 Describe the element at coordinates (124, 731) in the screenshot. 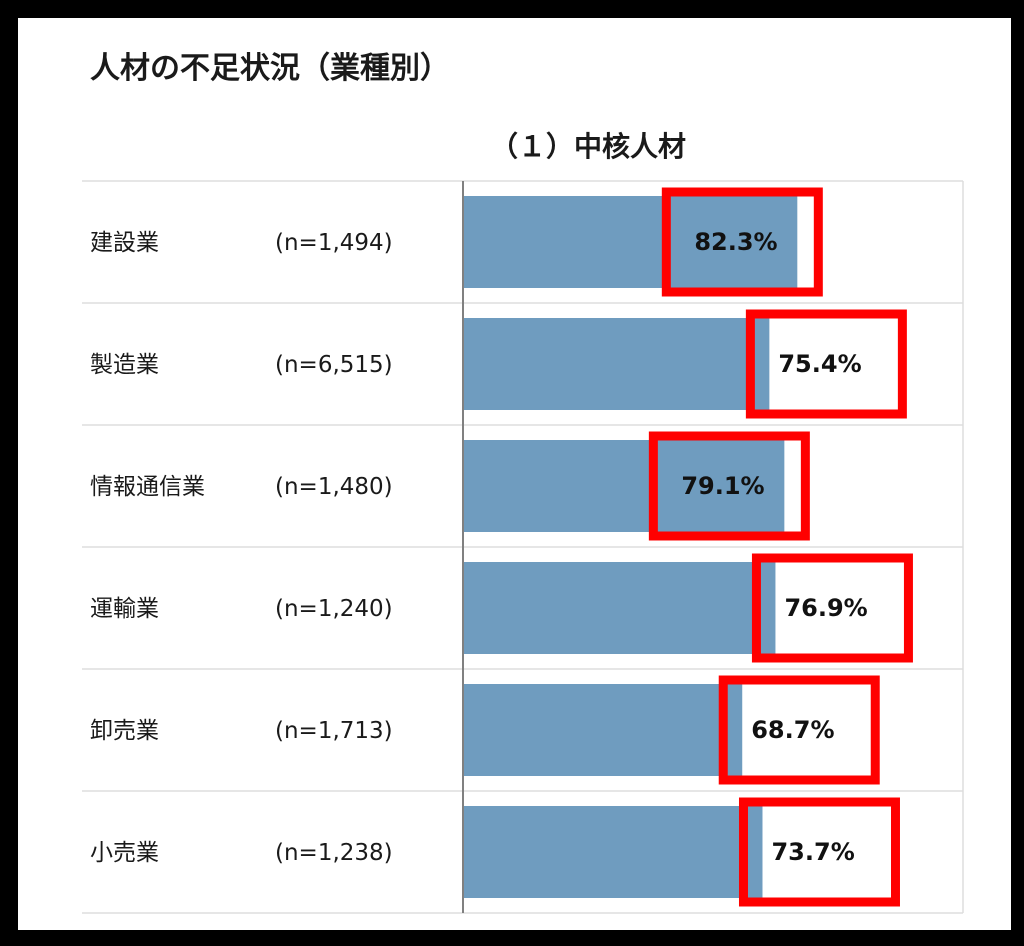

I see `category-label: 卸売業` at that location.